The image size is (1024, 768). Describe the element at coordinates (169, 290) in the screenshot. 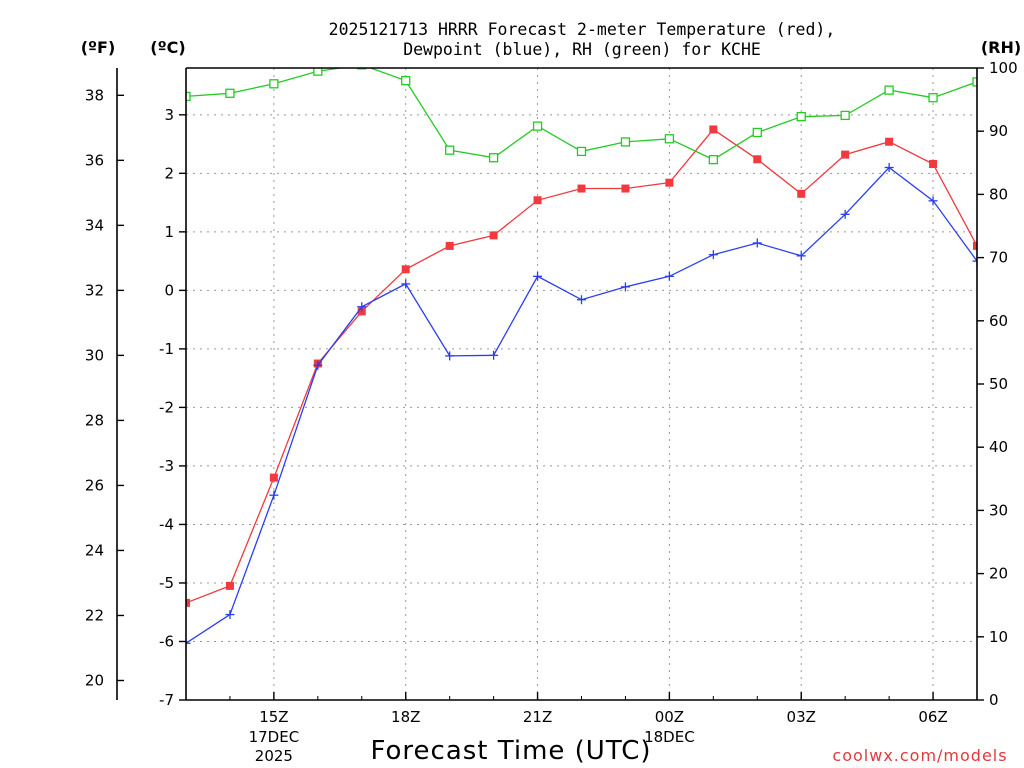

I see `celsius-tick-label: 0` at that location.